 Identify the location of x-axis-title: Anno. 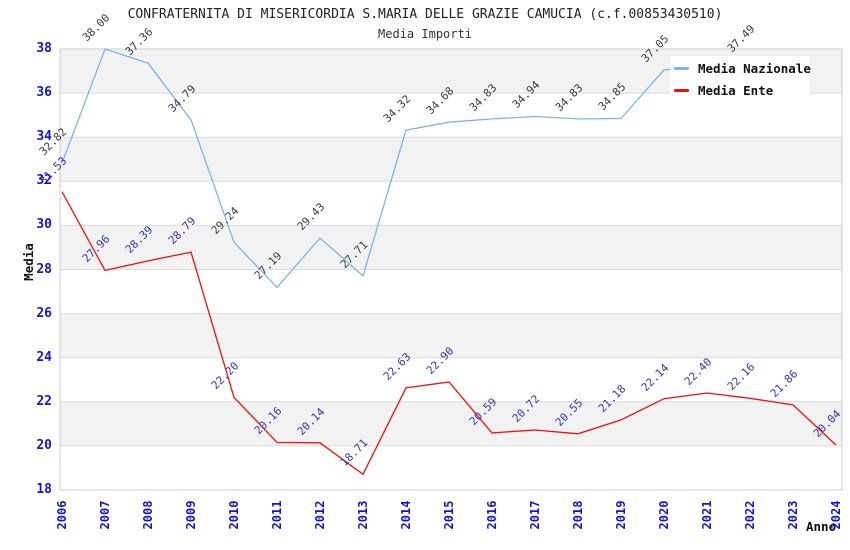
(821, 526).